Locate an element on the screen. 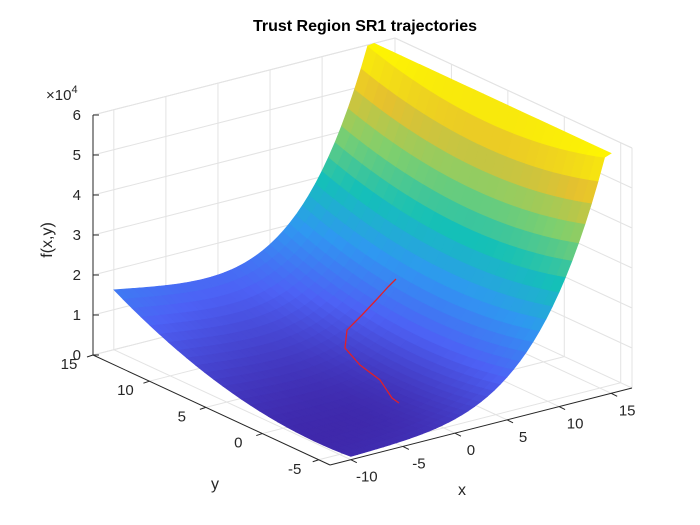 The image size is (700, 525). z-tick-label: 3 is located at coordinates (77, 235).